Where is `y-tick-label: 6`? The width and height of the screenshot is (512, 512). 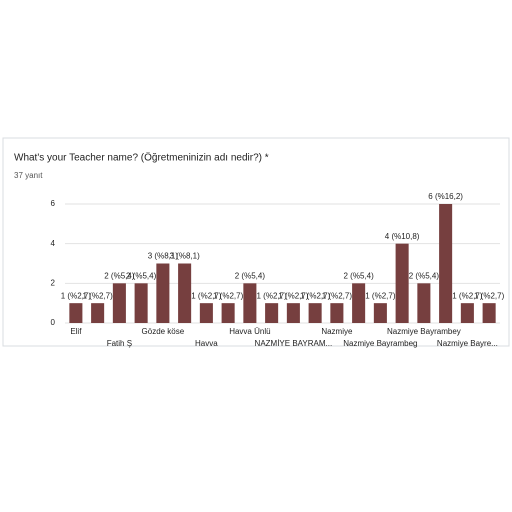
y-tick-label: 6 is located at coordinates (53, 203).